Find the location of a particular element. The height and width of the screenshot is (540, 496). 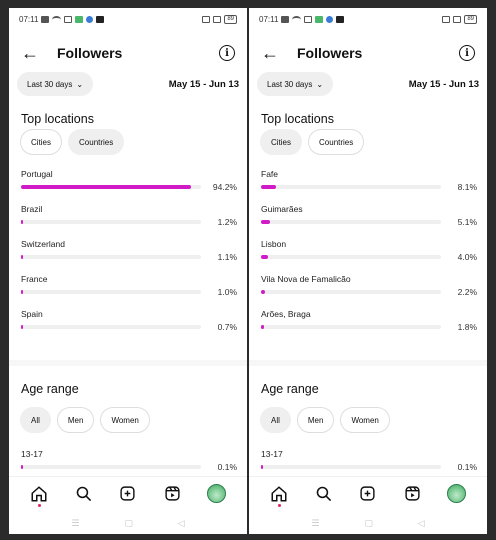

chevron-down-icon: ⌄ is located at coordinates (80, 84).